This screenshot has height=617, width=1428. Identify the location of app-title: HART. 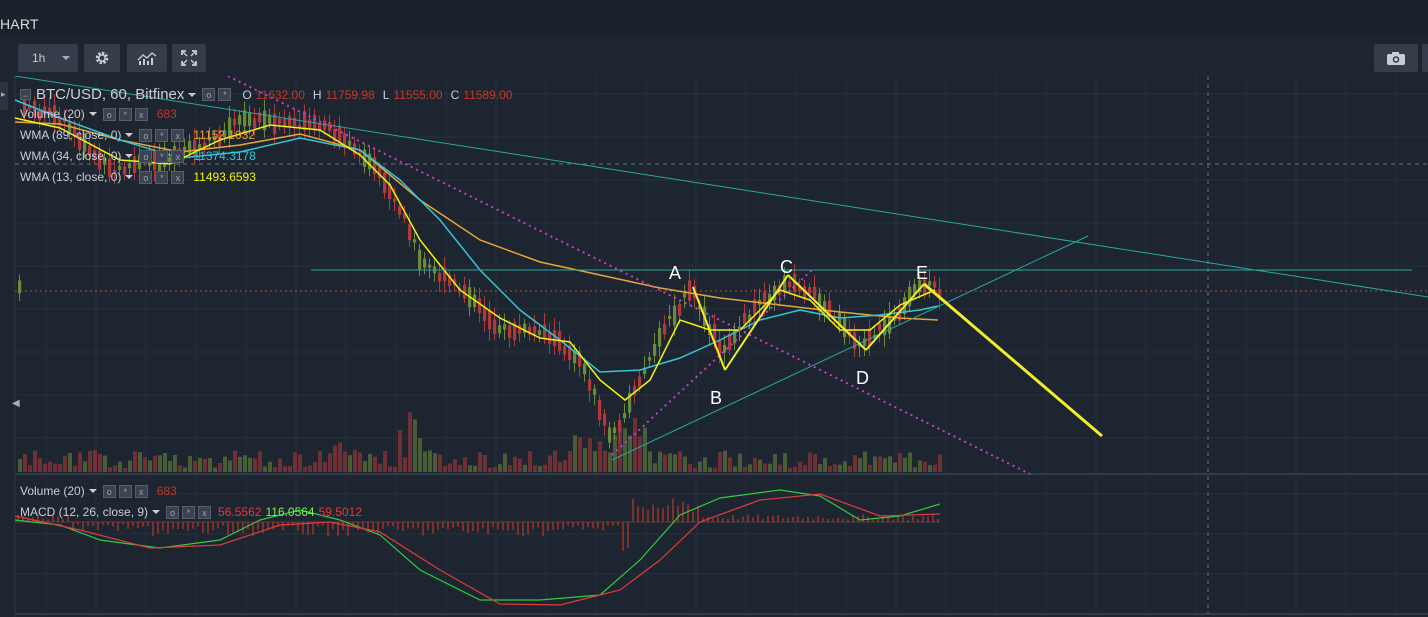
(19, 24).